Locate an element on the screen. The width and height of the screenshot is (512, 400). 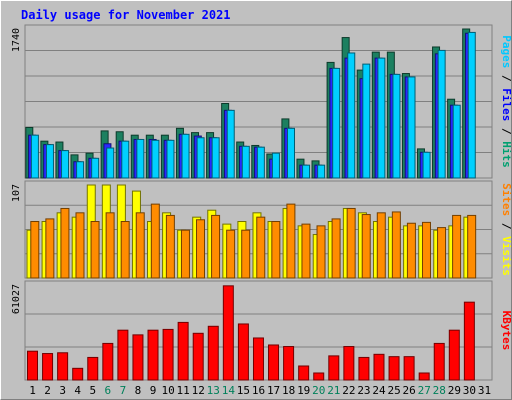
x-tick-label: 25 is located at coordinates (393, 390).